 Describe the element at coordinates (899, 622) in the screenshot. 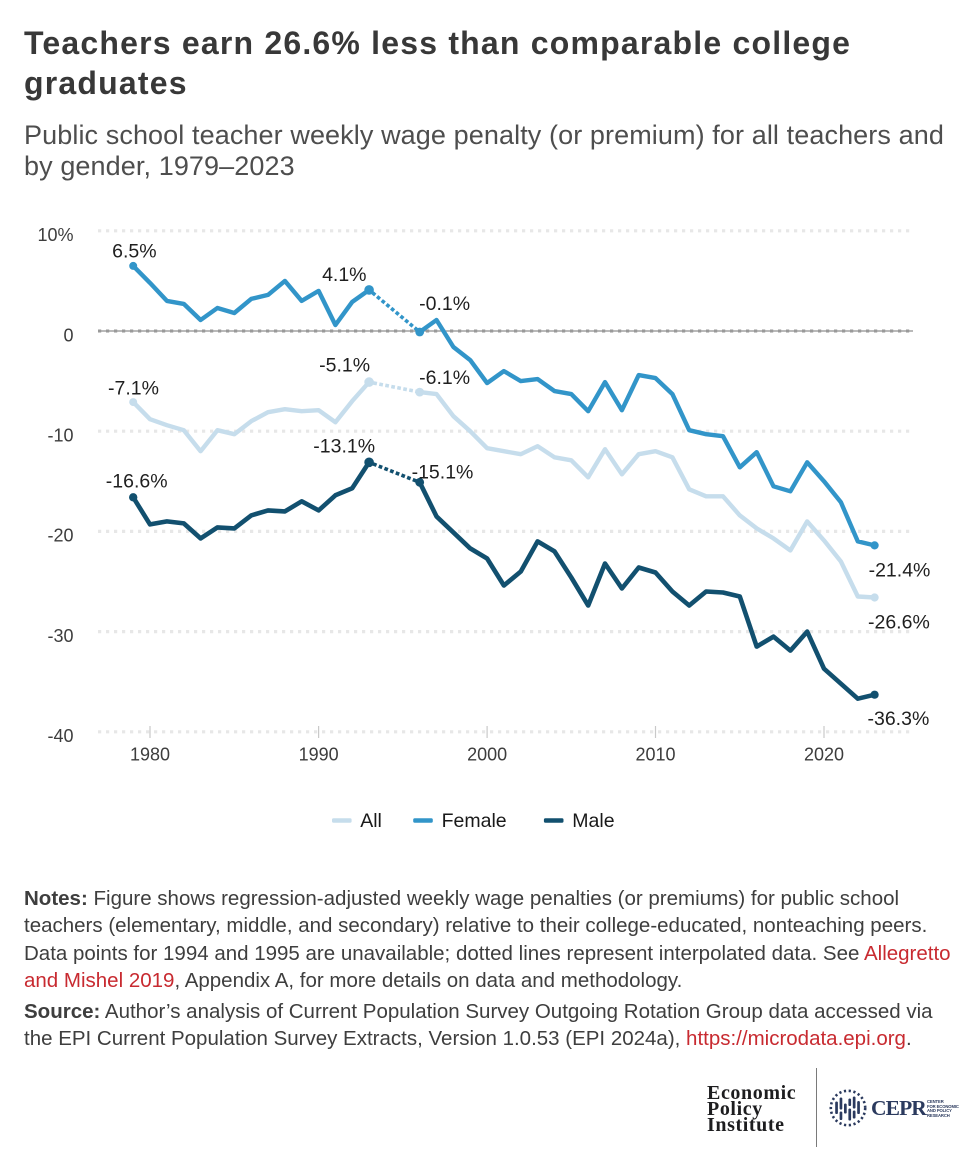

I see `svg-text: -26.6%` at that location.